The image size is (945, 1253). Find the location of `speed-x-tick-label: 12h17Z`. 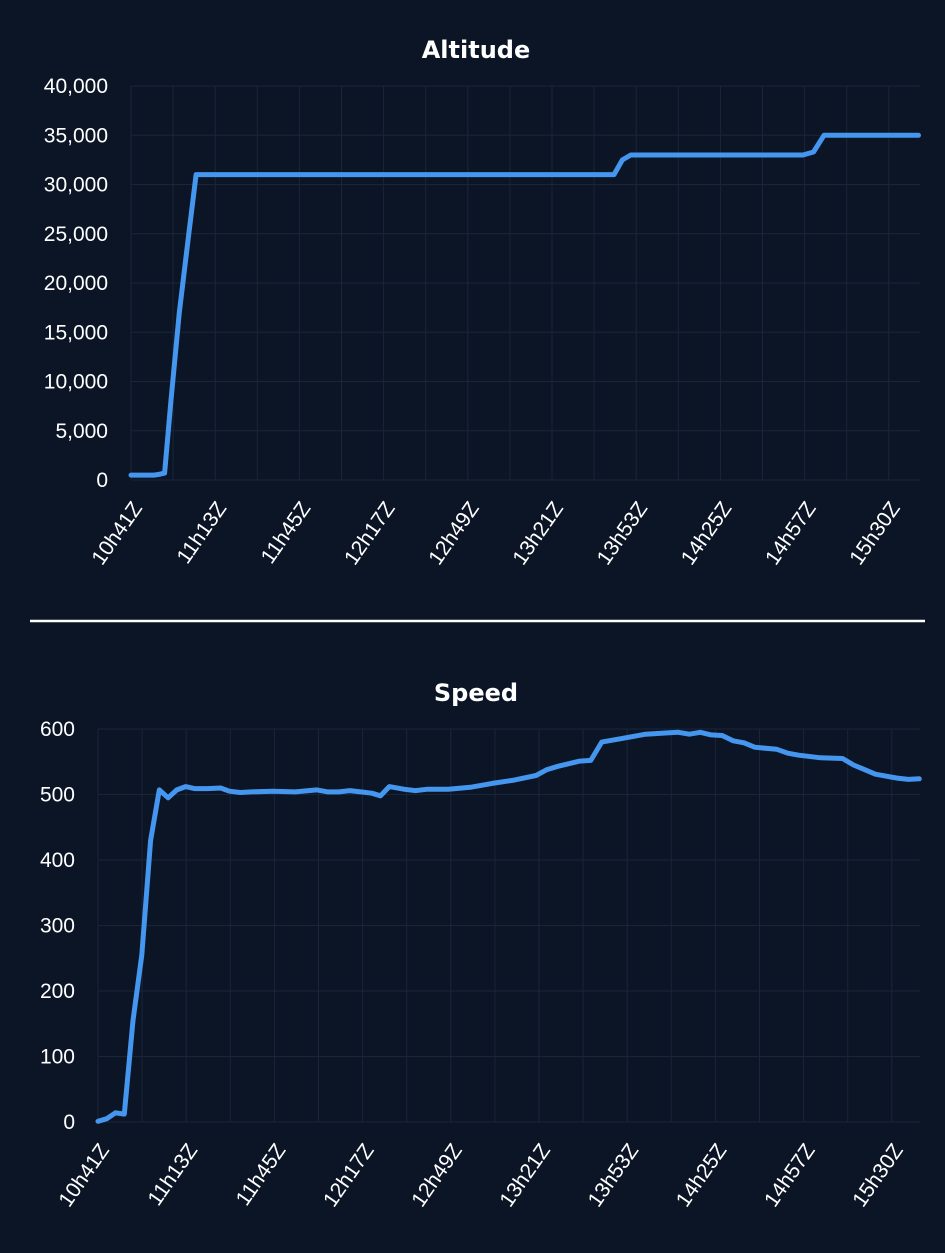

speed-x-tick-label: 12h17Z is located at coordinates (349, 1176).